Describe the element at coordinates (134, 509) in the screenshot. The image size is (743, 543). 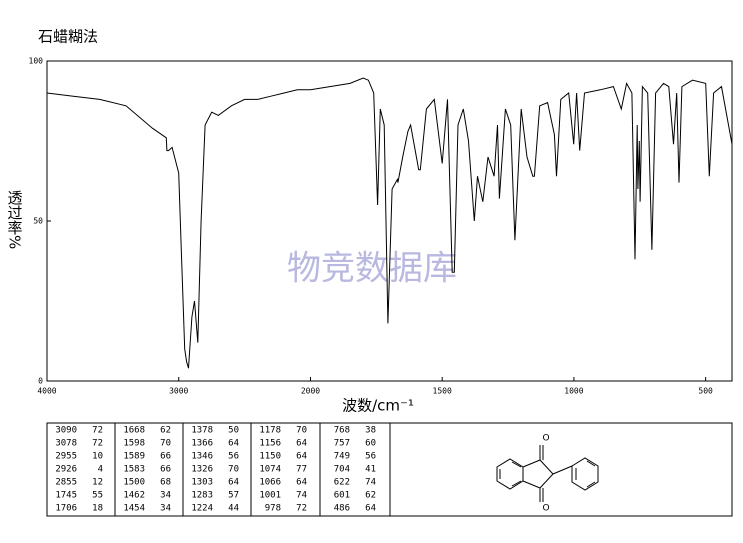
I see `table-wavenumber: 1454` at that location.